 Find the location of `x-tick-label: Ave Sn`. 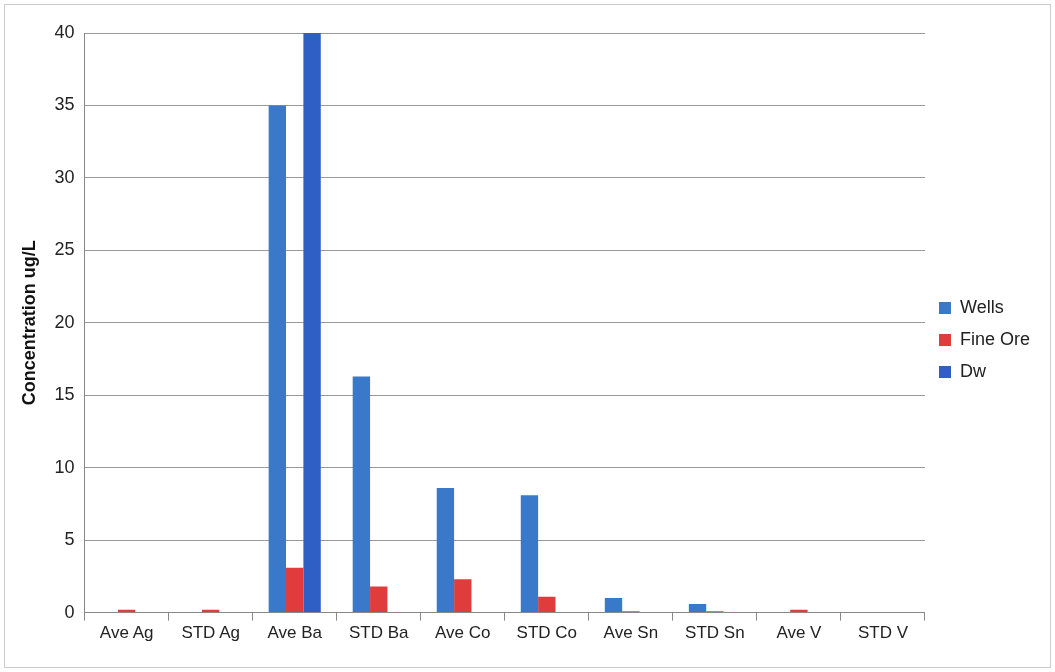

x-tick-label: Ave Sn is located at coordinates (631, 633).